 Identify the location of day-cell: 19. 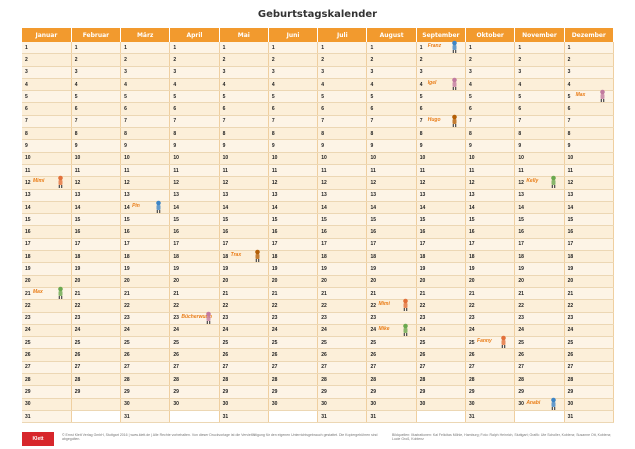
(194, 269).